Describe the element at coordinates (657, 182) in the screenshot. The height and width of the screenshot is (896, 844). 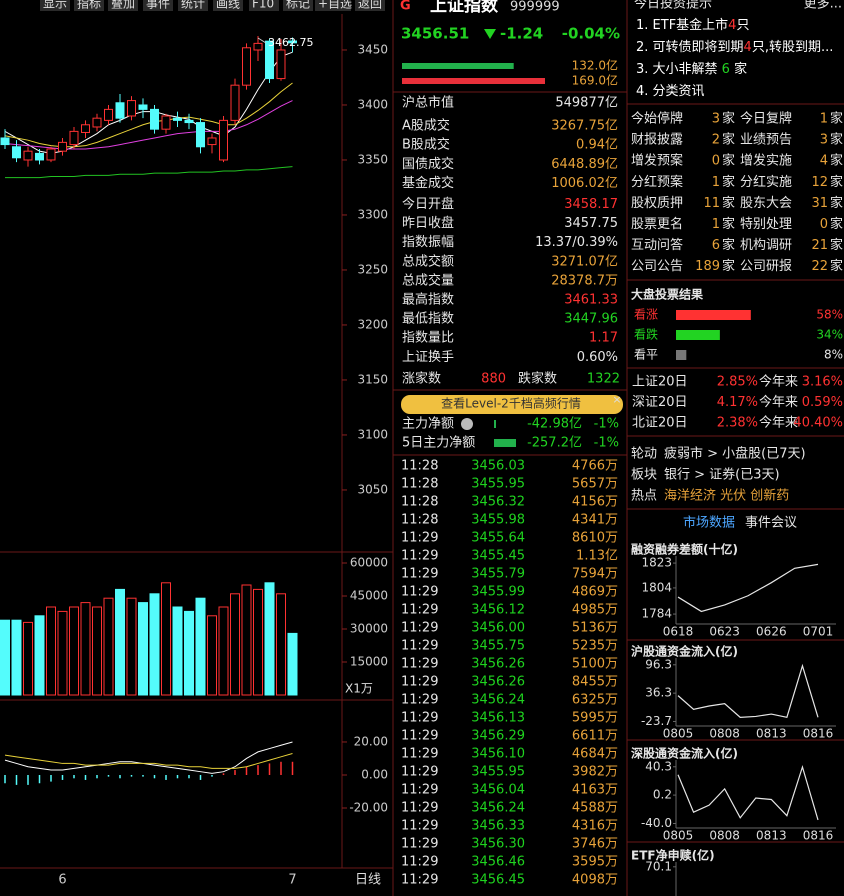
I see `event-label: 分红预案` at that location.